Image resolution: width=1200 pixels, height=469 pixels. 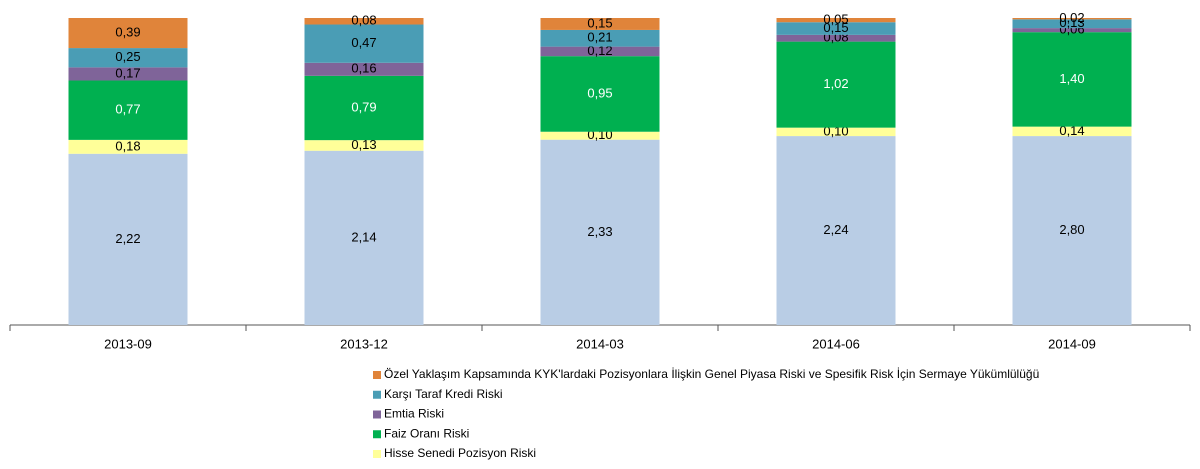 I want to click on data-label: 0,08, so click(x=363, y=20).